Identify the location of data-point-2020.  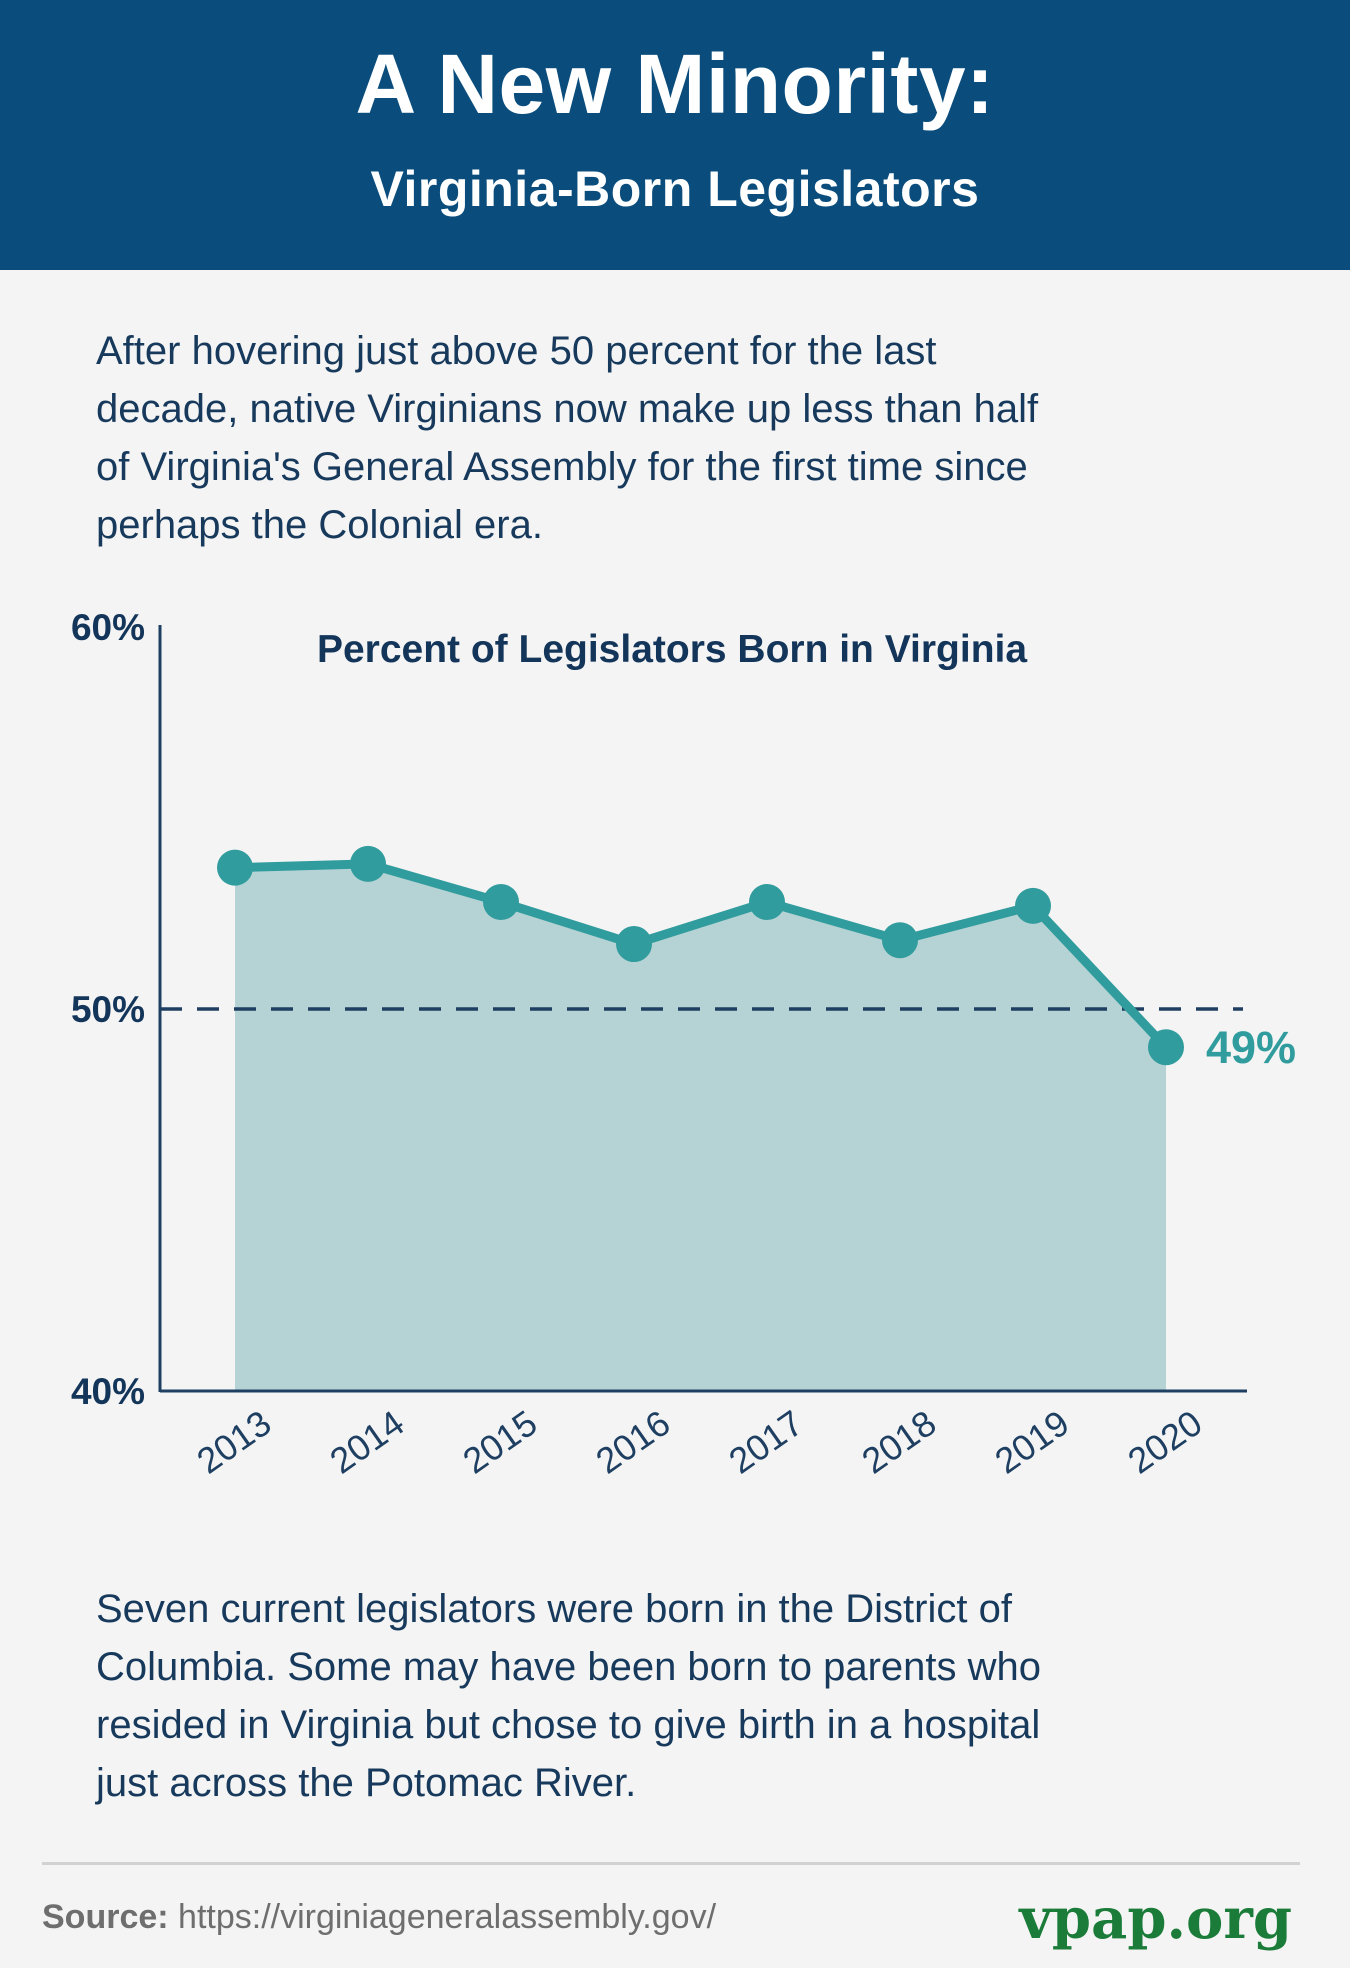
(1166, 1047).